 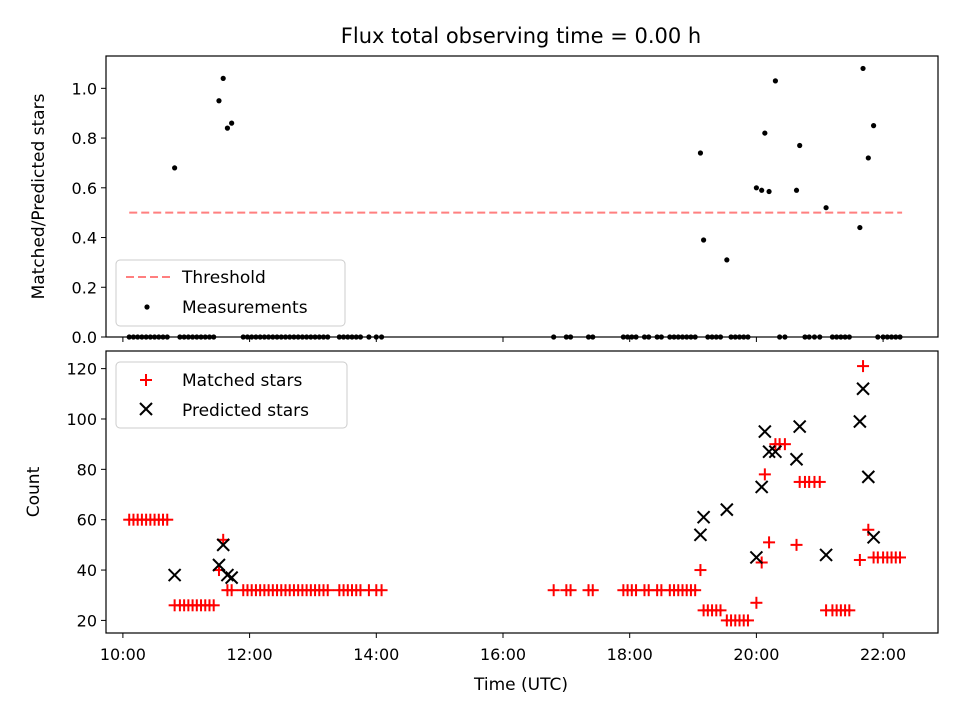 I want to click on predicted-legend-label: Predicted stars, so click(x=245, y=411).